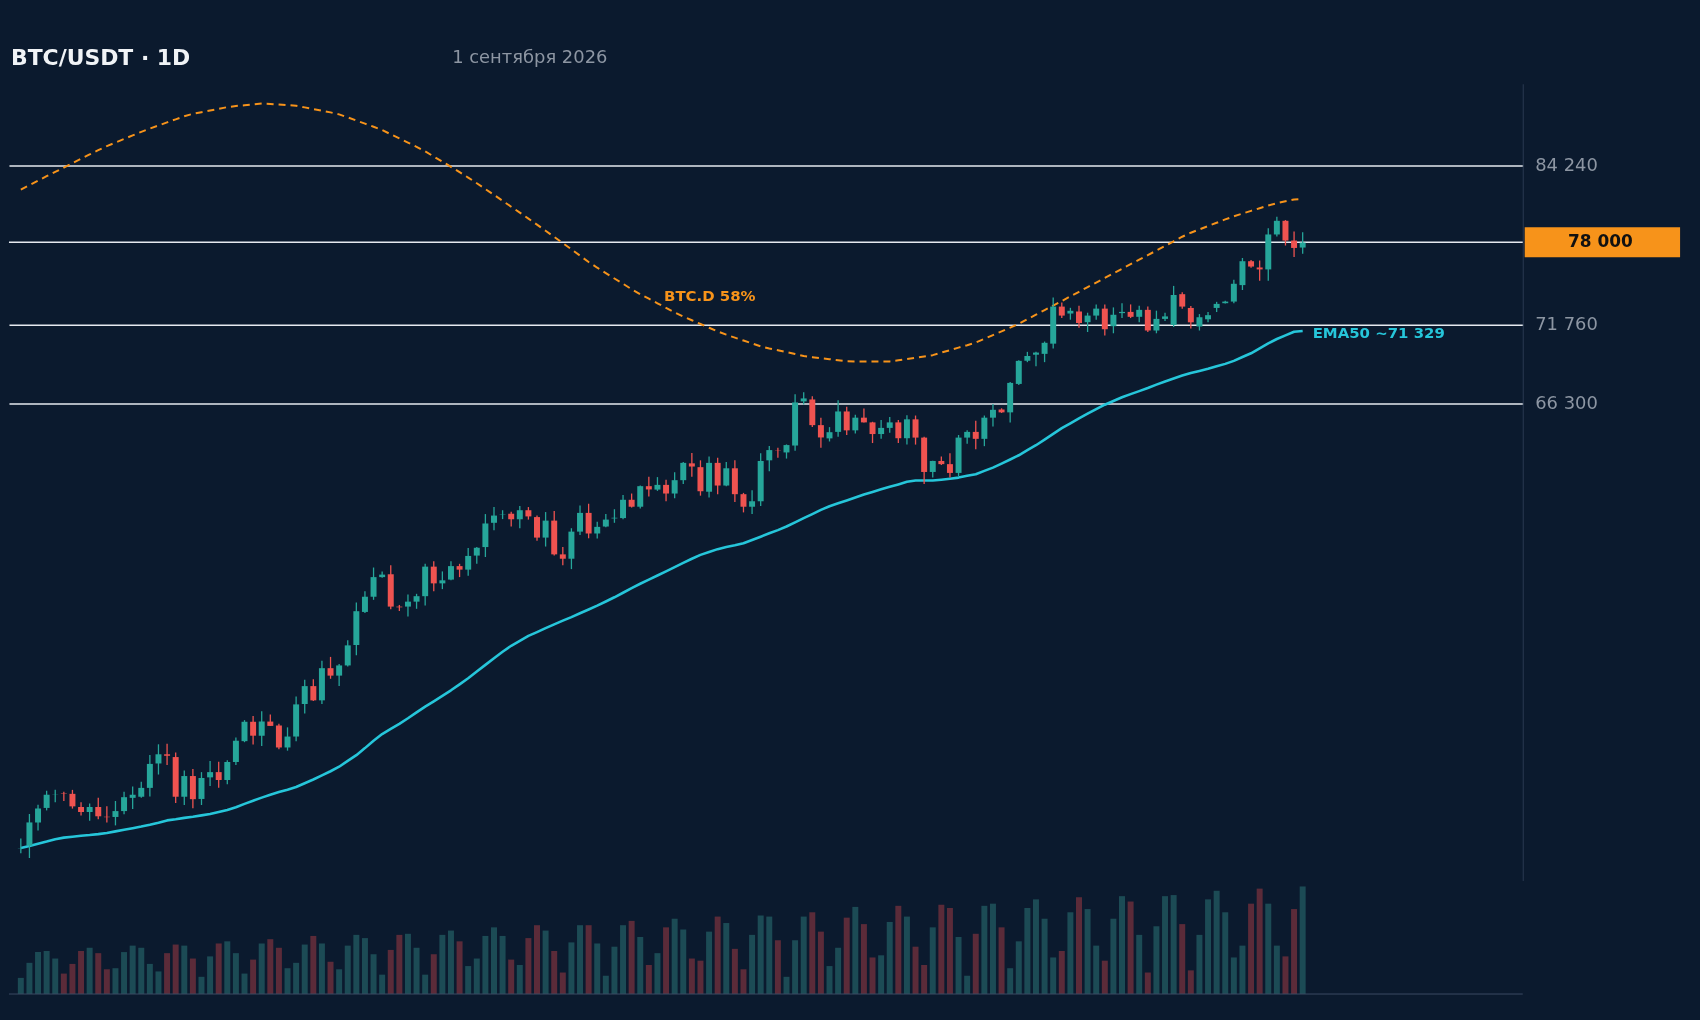 This screenshot has height=1020, width=1700. I want to click on y-tick-label: 84 240, so click(1566, 165).